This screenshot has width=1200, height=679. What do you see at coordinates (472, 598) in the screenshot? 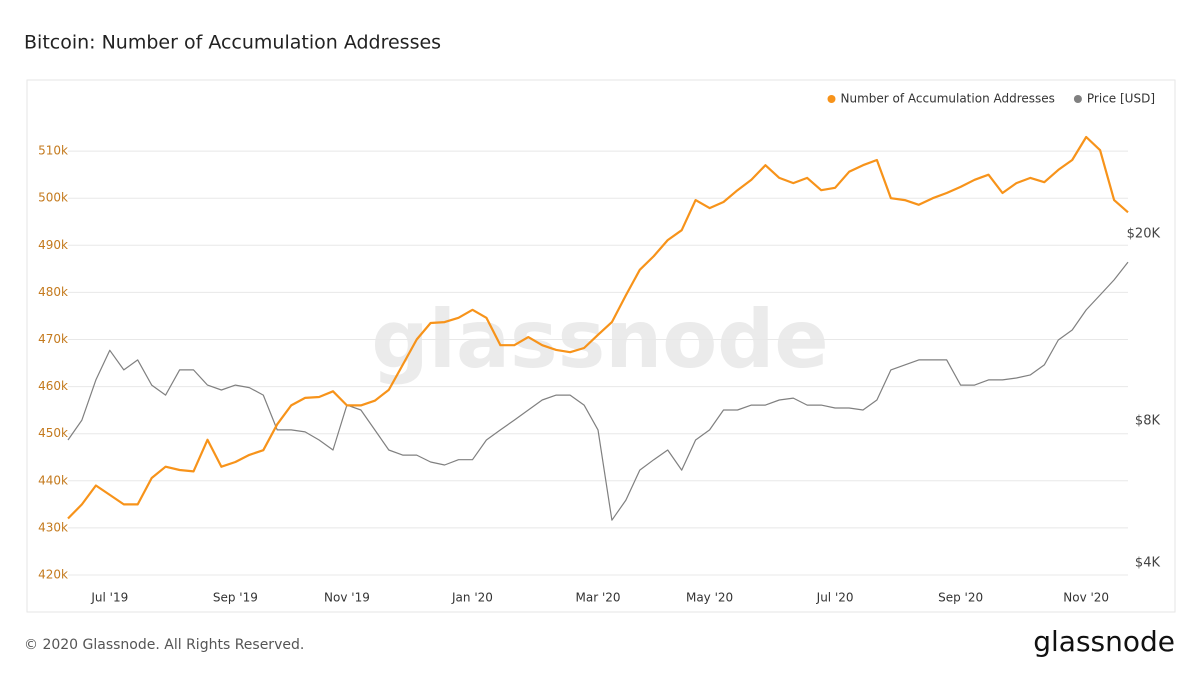
I see `x-tick-label: Jan '20` at bounding box center [472, 598].